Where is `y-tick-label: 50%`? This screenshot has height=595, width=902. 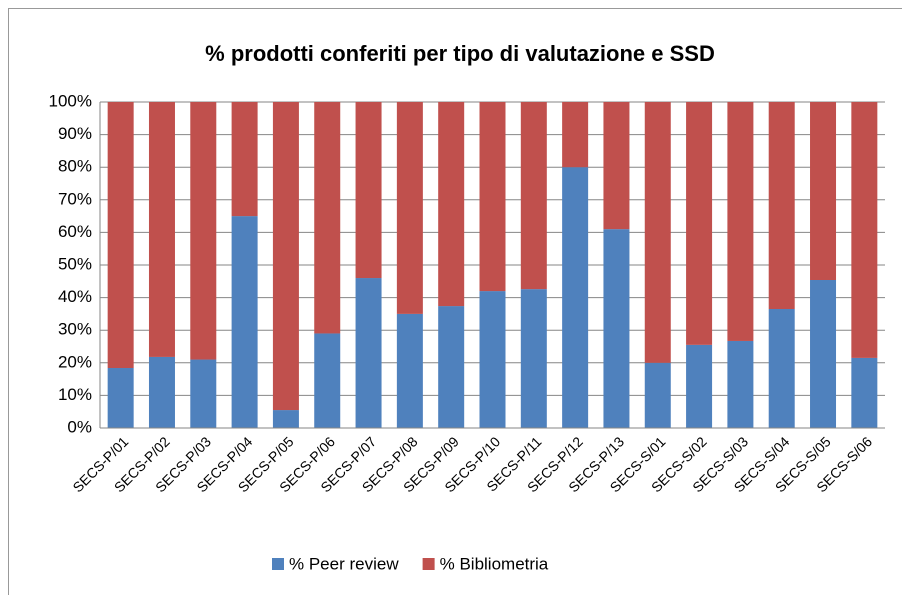 y-tick-label: 50% is located at coordinates (75, 263).